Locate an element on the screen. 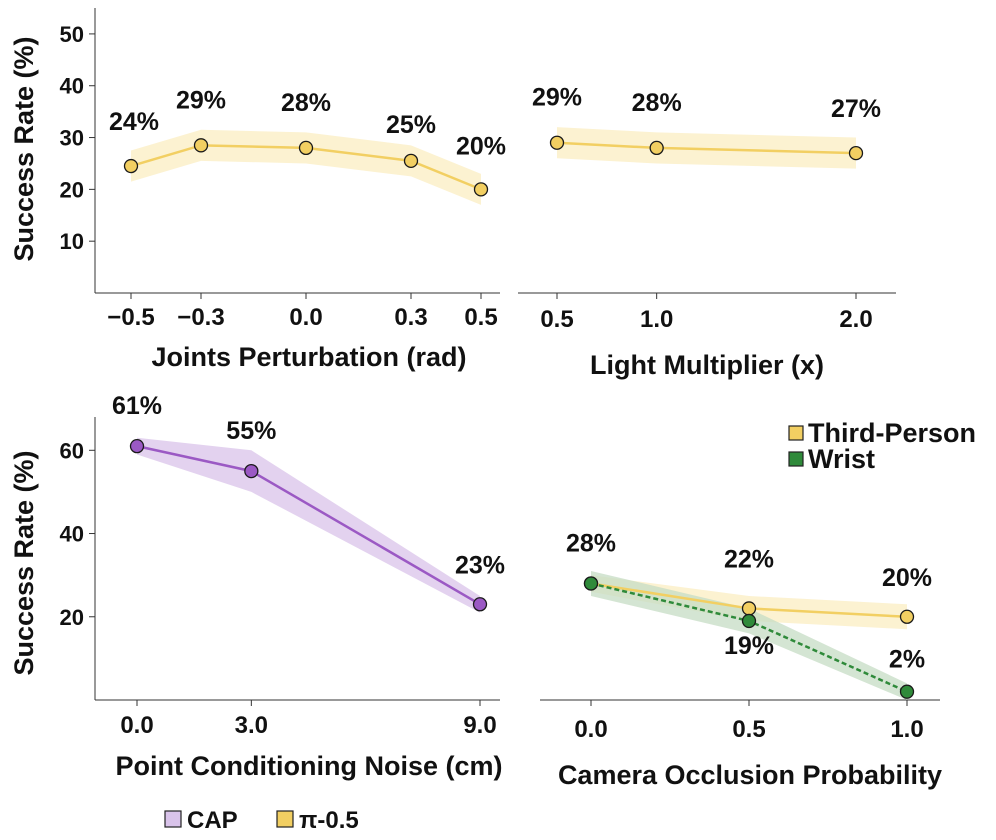 The height and width of the screenshot is (840, 996). xtick-label: −0.3 is located at coordinates (200, 317).